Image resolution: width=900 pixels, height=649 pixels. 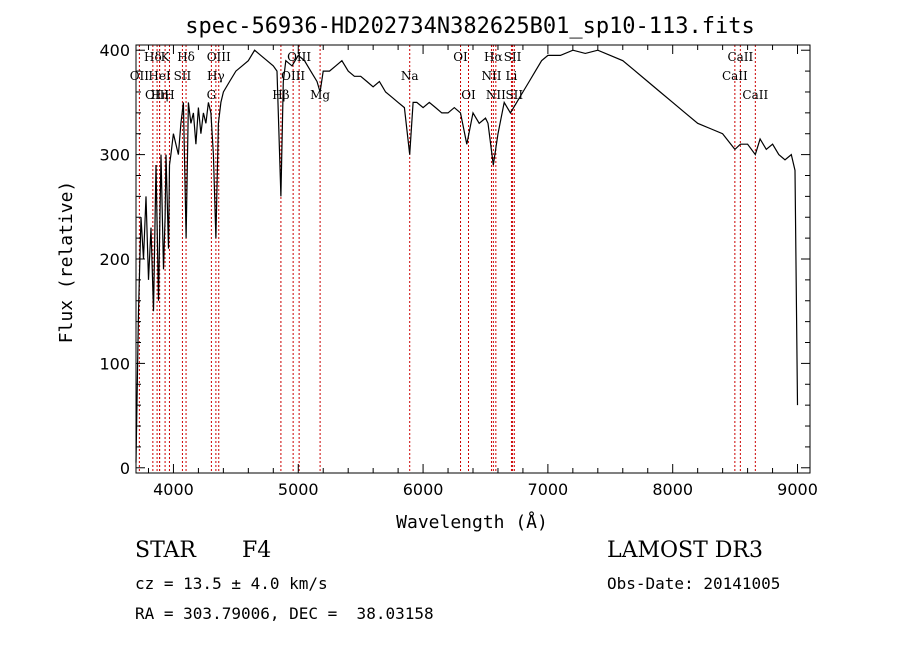 What do you see at coordinates (257, 550) in the screenshot?
I see `object-subclass: F4` at bounding box center [257, 550].